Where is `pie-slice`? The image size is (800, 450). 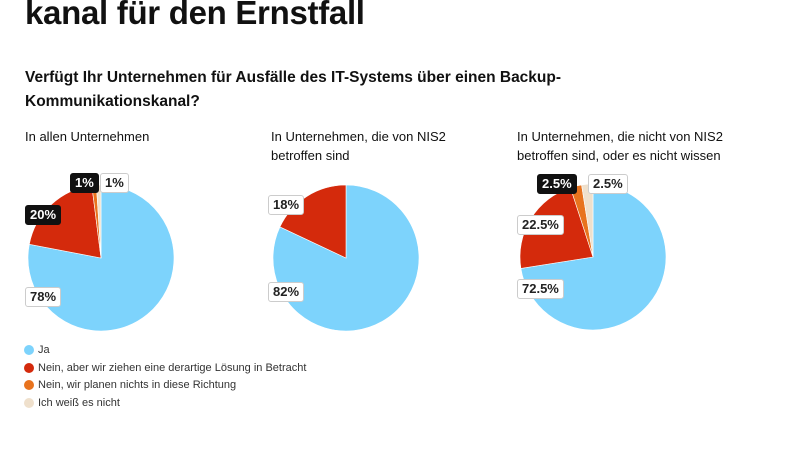
pie-slice is located at coordinates (313, 221).